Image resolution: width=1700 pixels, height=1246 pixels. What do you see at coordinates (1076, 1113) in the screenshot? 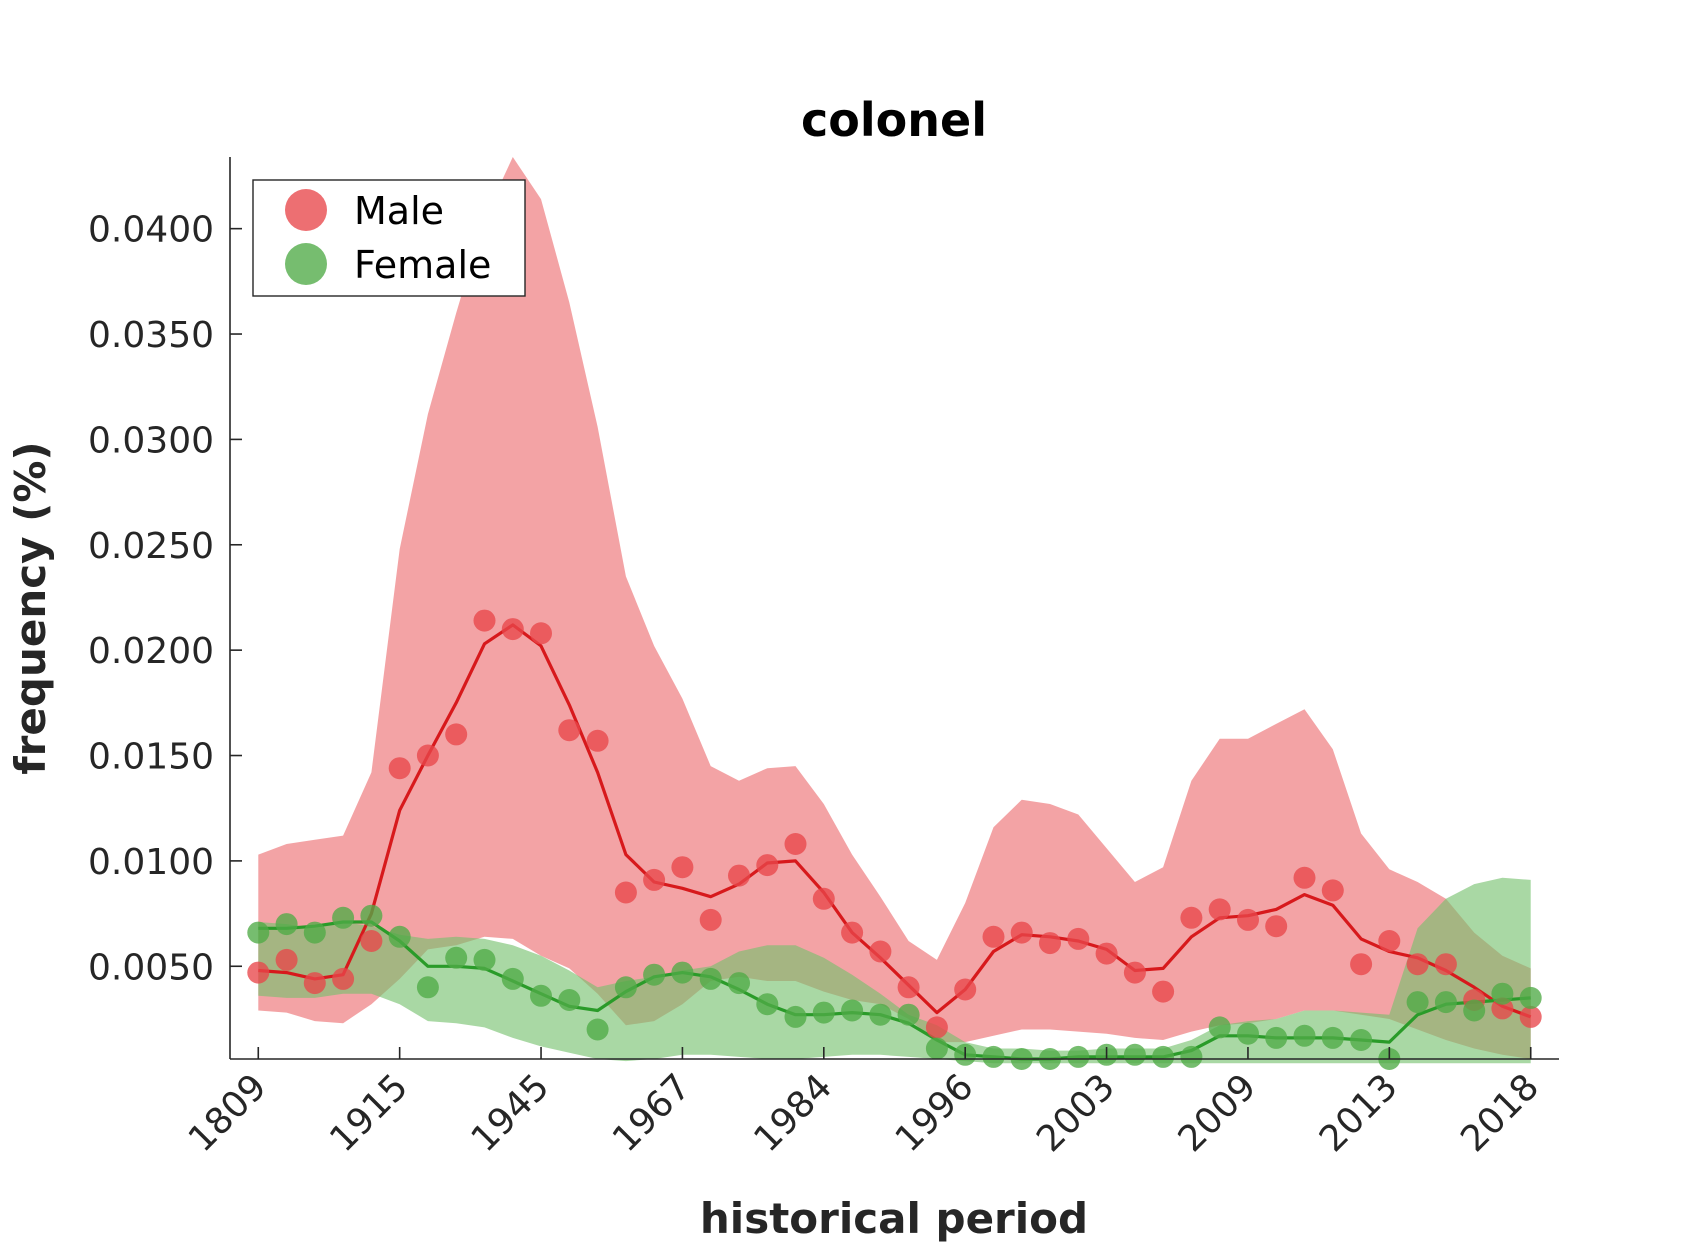
I see `x-tick-label: 2003` at bounding box center [1076, 1113].